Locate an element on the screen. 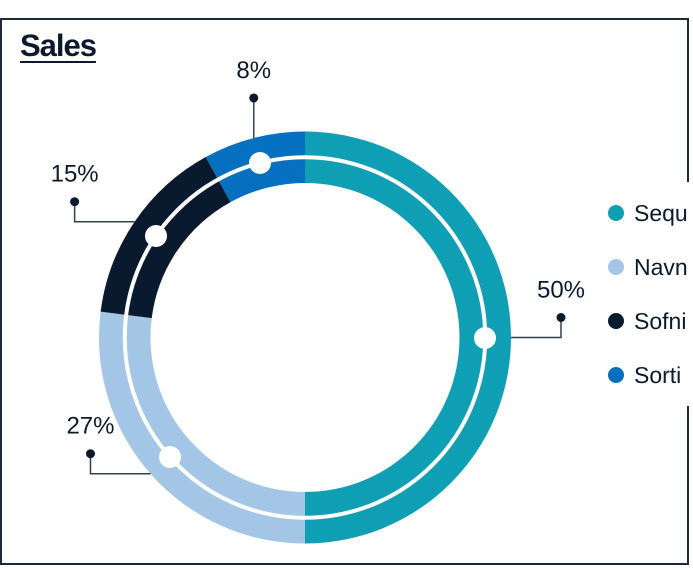  legend-label: Navn is located at coordinates (661, 267).